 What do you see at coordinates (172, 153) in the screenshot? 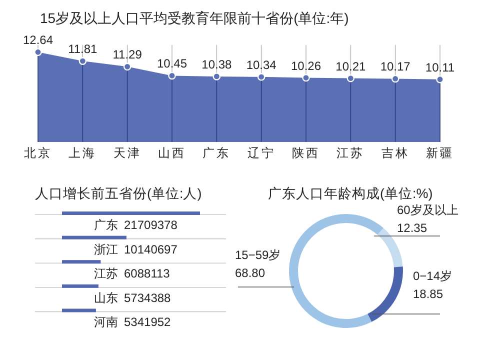
I see `x-tick-label: 山西` at bounding box center [172, 153].